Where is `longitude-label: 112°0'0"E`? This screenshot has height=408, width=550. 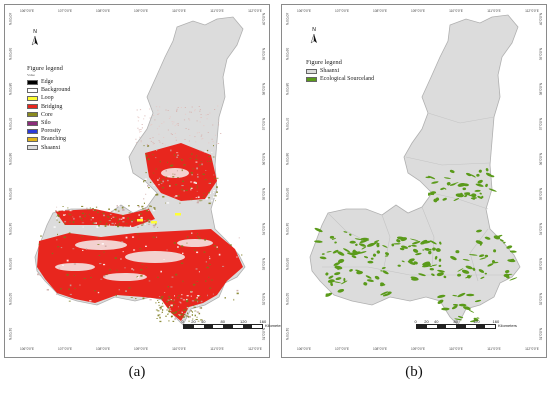
longitude-label: 112°0'0"E is located at coordinates (532, 11).